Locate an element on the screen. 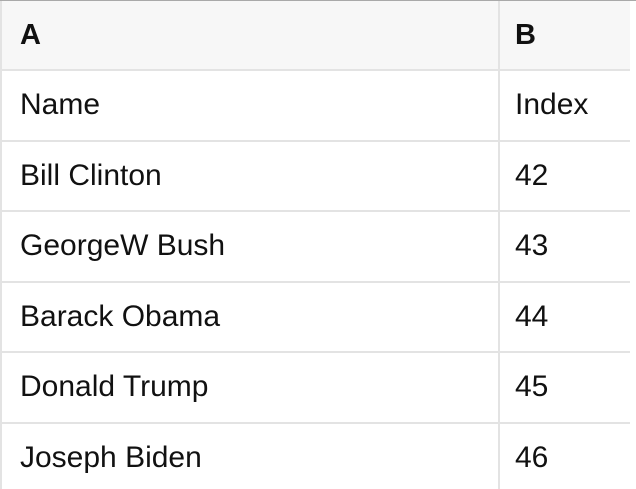 The image size is (636, 489). table-row-4: Barack Obama 44 is located at coordinates (316, 317).